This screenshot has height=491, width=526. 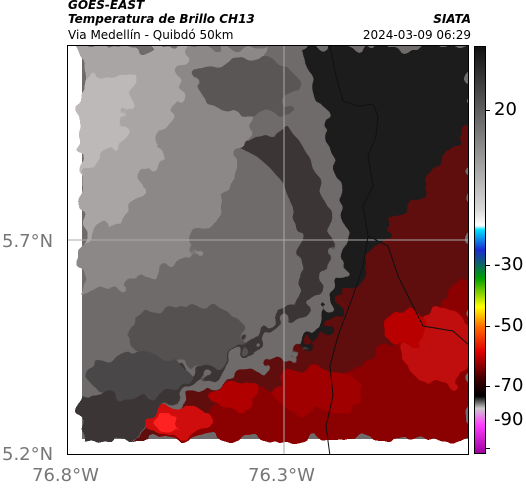 I want to click on organization-label: SIATA, so click(x=452, y=19).